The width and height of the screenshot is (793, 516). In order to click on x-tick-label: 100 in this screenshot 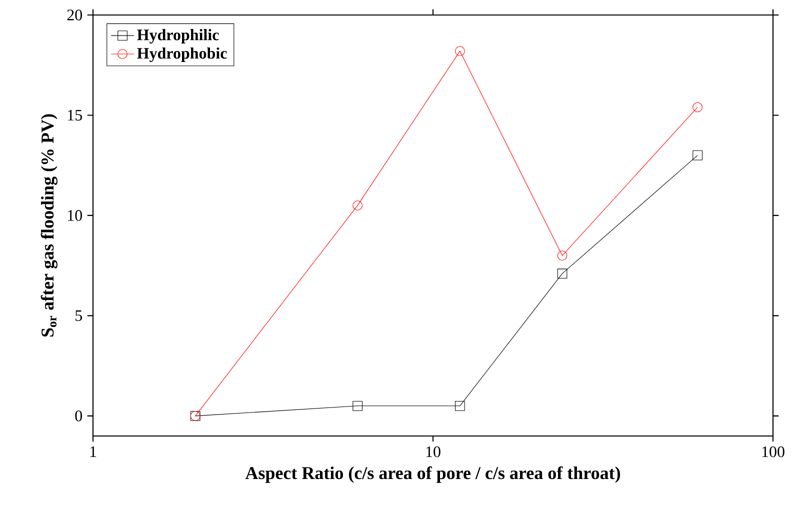, I will do `click(773, 452)`.